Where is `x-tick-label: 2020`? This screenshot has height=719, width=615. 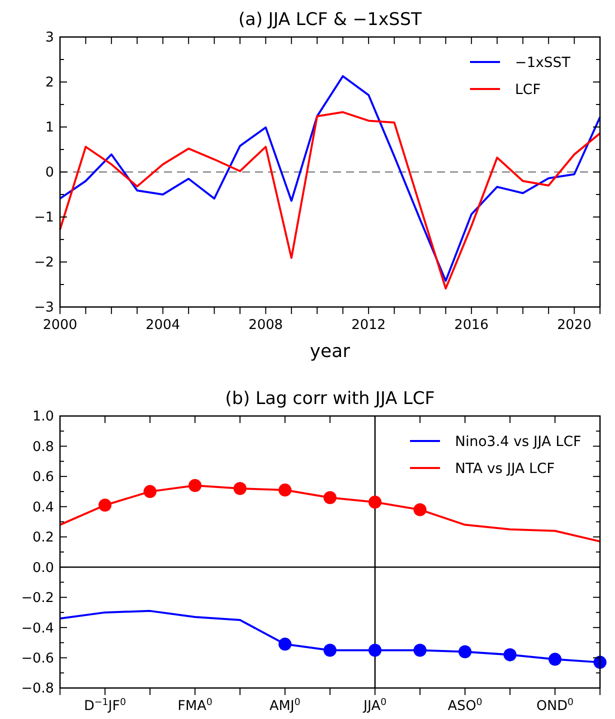 x-tick-label: 2020 is located at coordinates (574, 325).